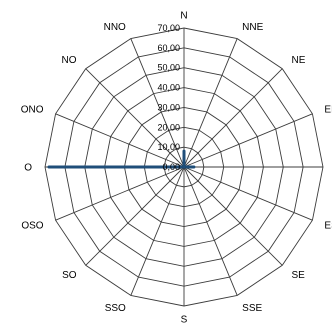 This screenshot has height=331, width=332. I want to click on tick-label: 10,00, so click(168, 147).